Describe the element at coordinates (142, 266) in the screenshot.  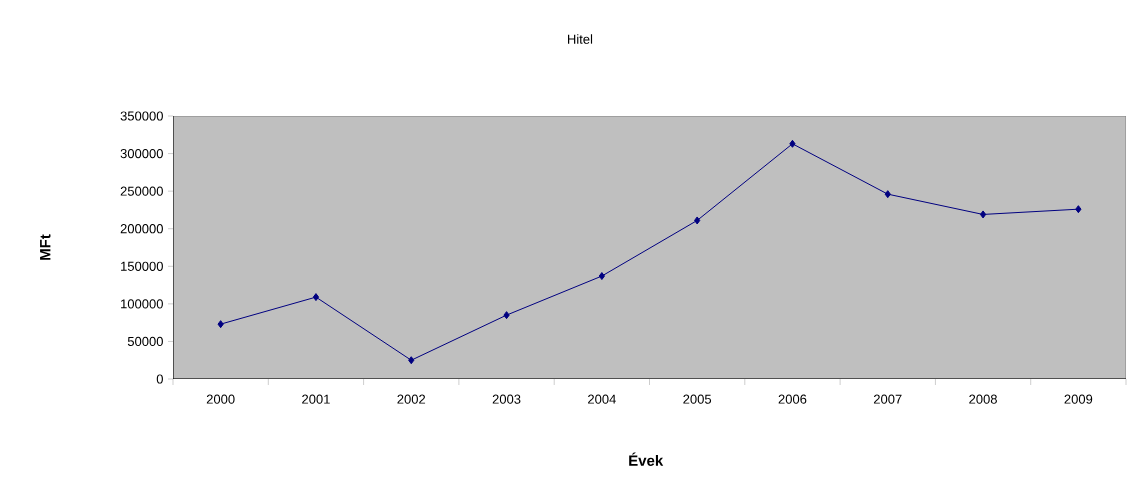
I see `y-tick-label: 150000` at that location.